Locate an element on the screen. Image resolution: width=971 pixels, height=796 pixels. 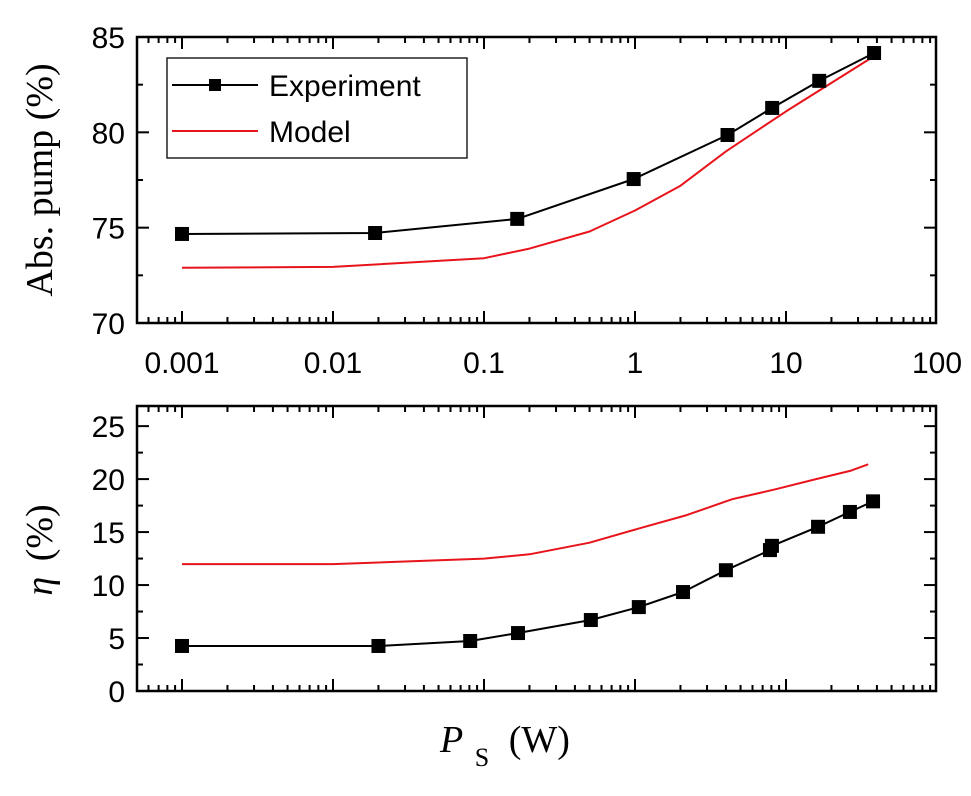
experiment-line-bottom is located at coordinates (528, 573).